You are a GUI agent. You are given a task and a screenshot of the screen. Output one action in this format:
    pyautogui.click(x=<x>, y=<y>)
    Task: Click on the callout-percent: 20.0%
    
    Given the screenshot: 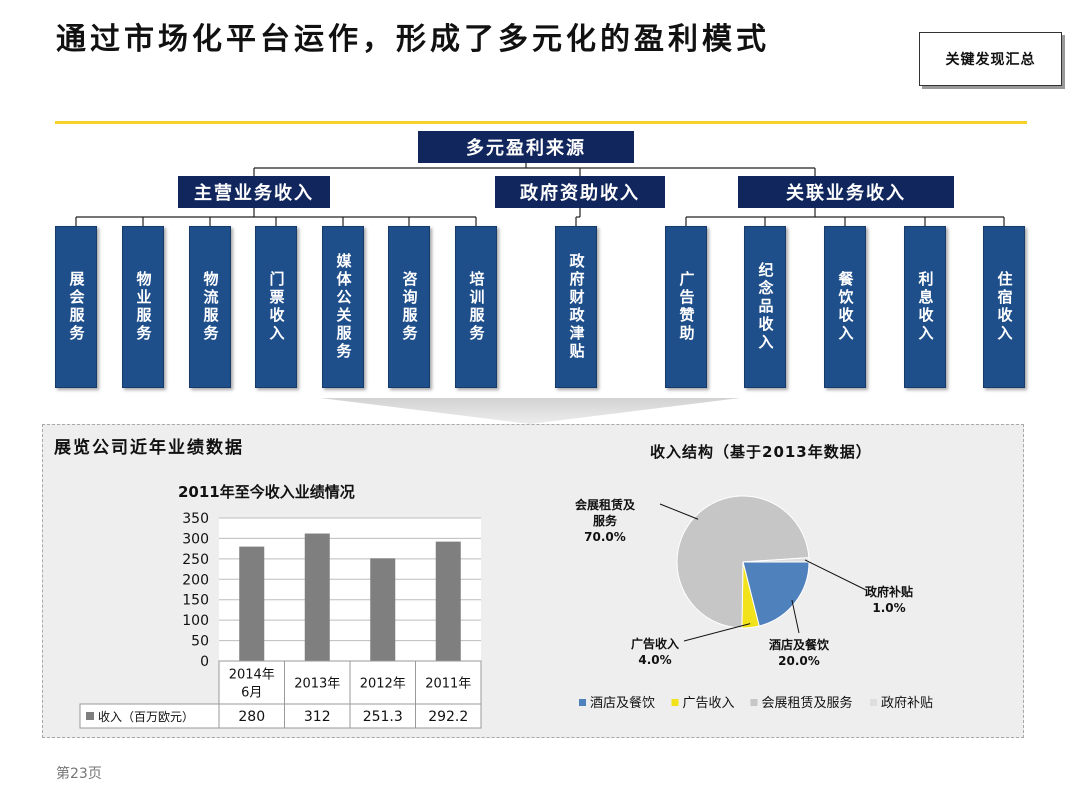 What is the action you would take?
    pyautogui.click(x=799, y=661)
    